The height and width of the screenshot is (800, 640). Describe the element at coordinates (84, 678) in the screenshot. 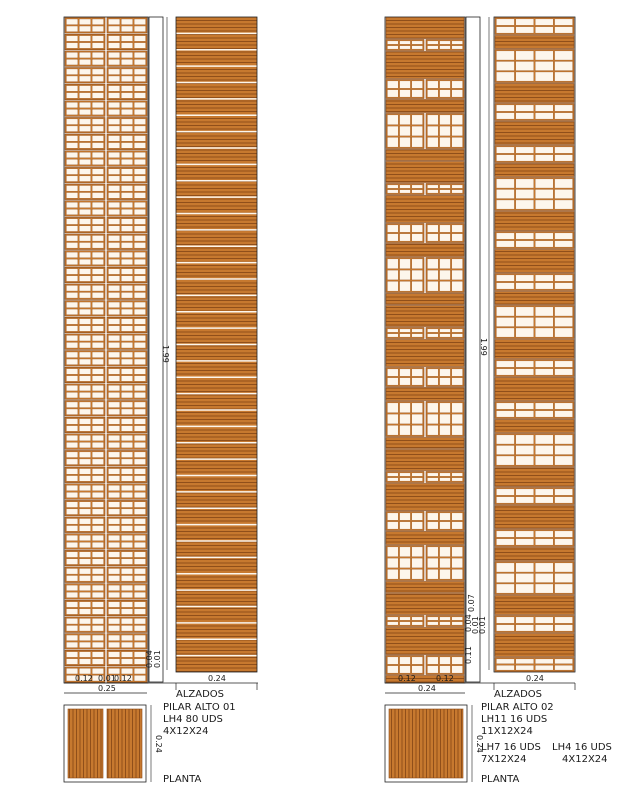

I see `pillar-1-section-a-label: 0.12` at that location.